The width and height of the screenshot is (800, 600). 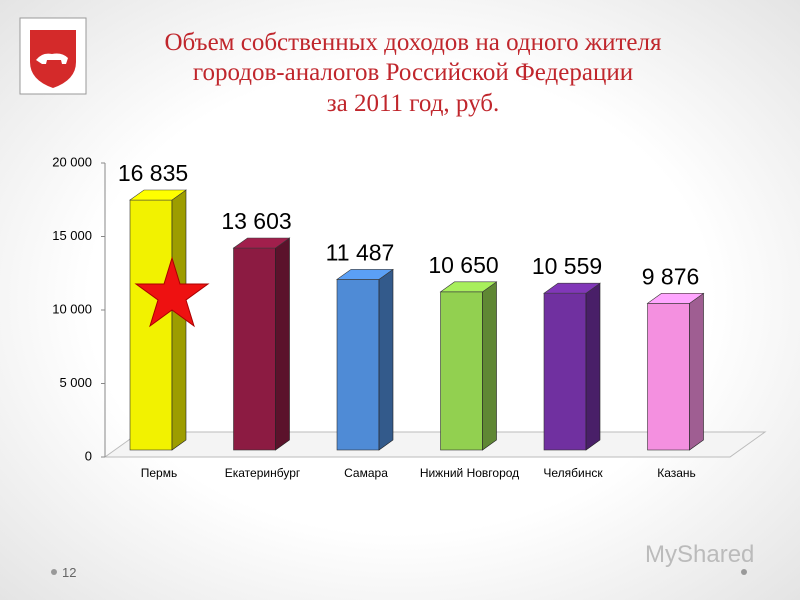 What do you see at coordinates (413, 72) in the screenshot?
I see `title-line: городов-аналогов Российской Федерации` at bounding box center [413, 72].